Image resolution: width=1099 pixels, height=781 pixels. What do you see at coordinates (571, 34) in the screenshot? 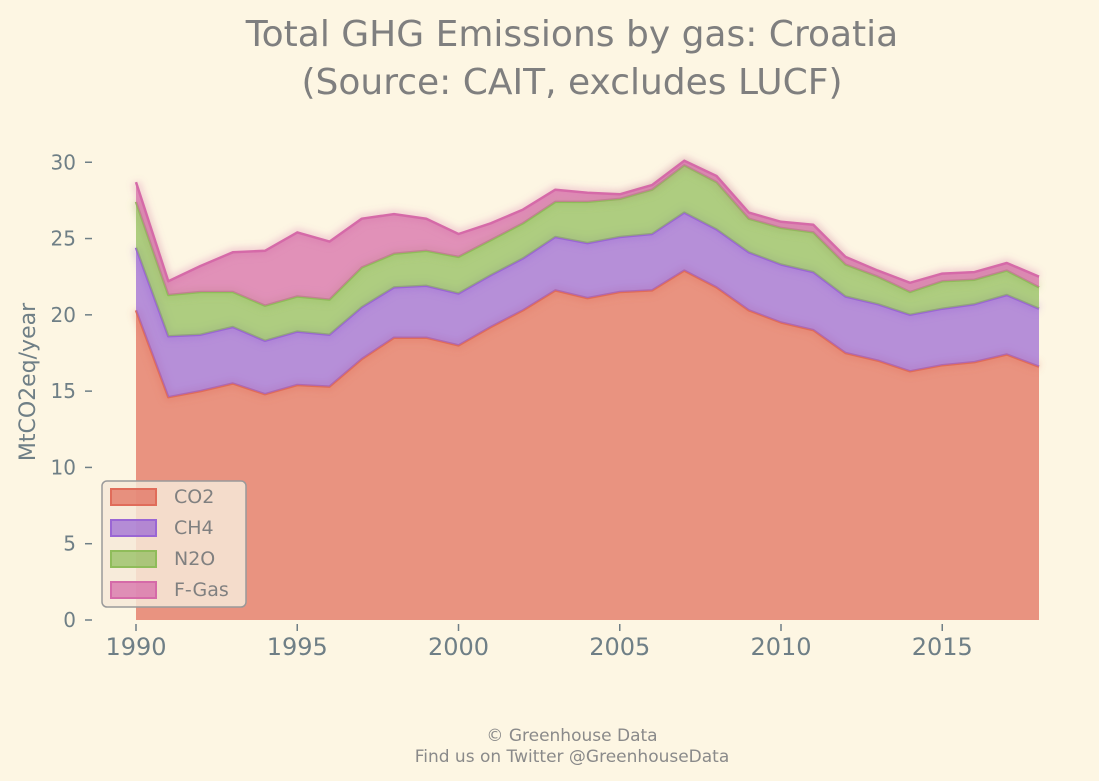
I see `chart-title-line-1: Total GHG Emissions by gas: Croatia` at bounding box center [571, 34].